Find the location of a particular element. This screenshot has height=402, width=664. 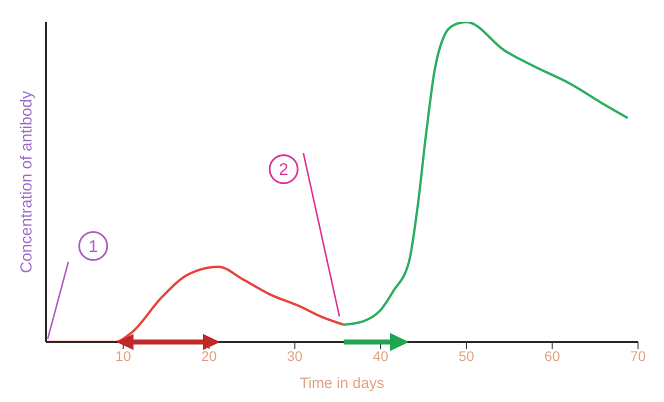

x-tick-label: 10 is located at coordinates (123, 356).